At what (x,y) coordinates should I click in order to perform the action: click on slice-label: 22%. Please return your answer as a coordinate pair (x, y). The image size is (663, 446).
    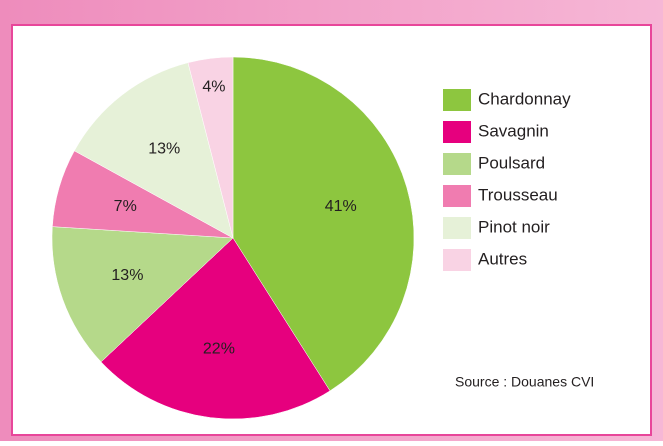
    Looking at the image, I should click on (219, 349).